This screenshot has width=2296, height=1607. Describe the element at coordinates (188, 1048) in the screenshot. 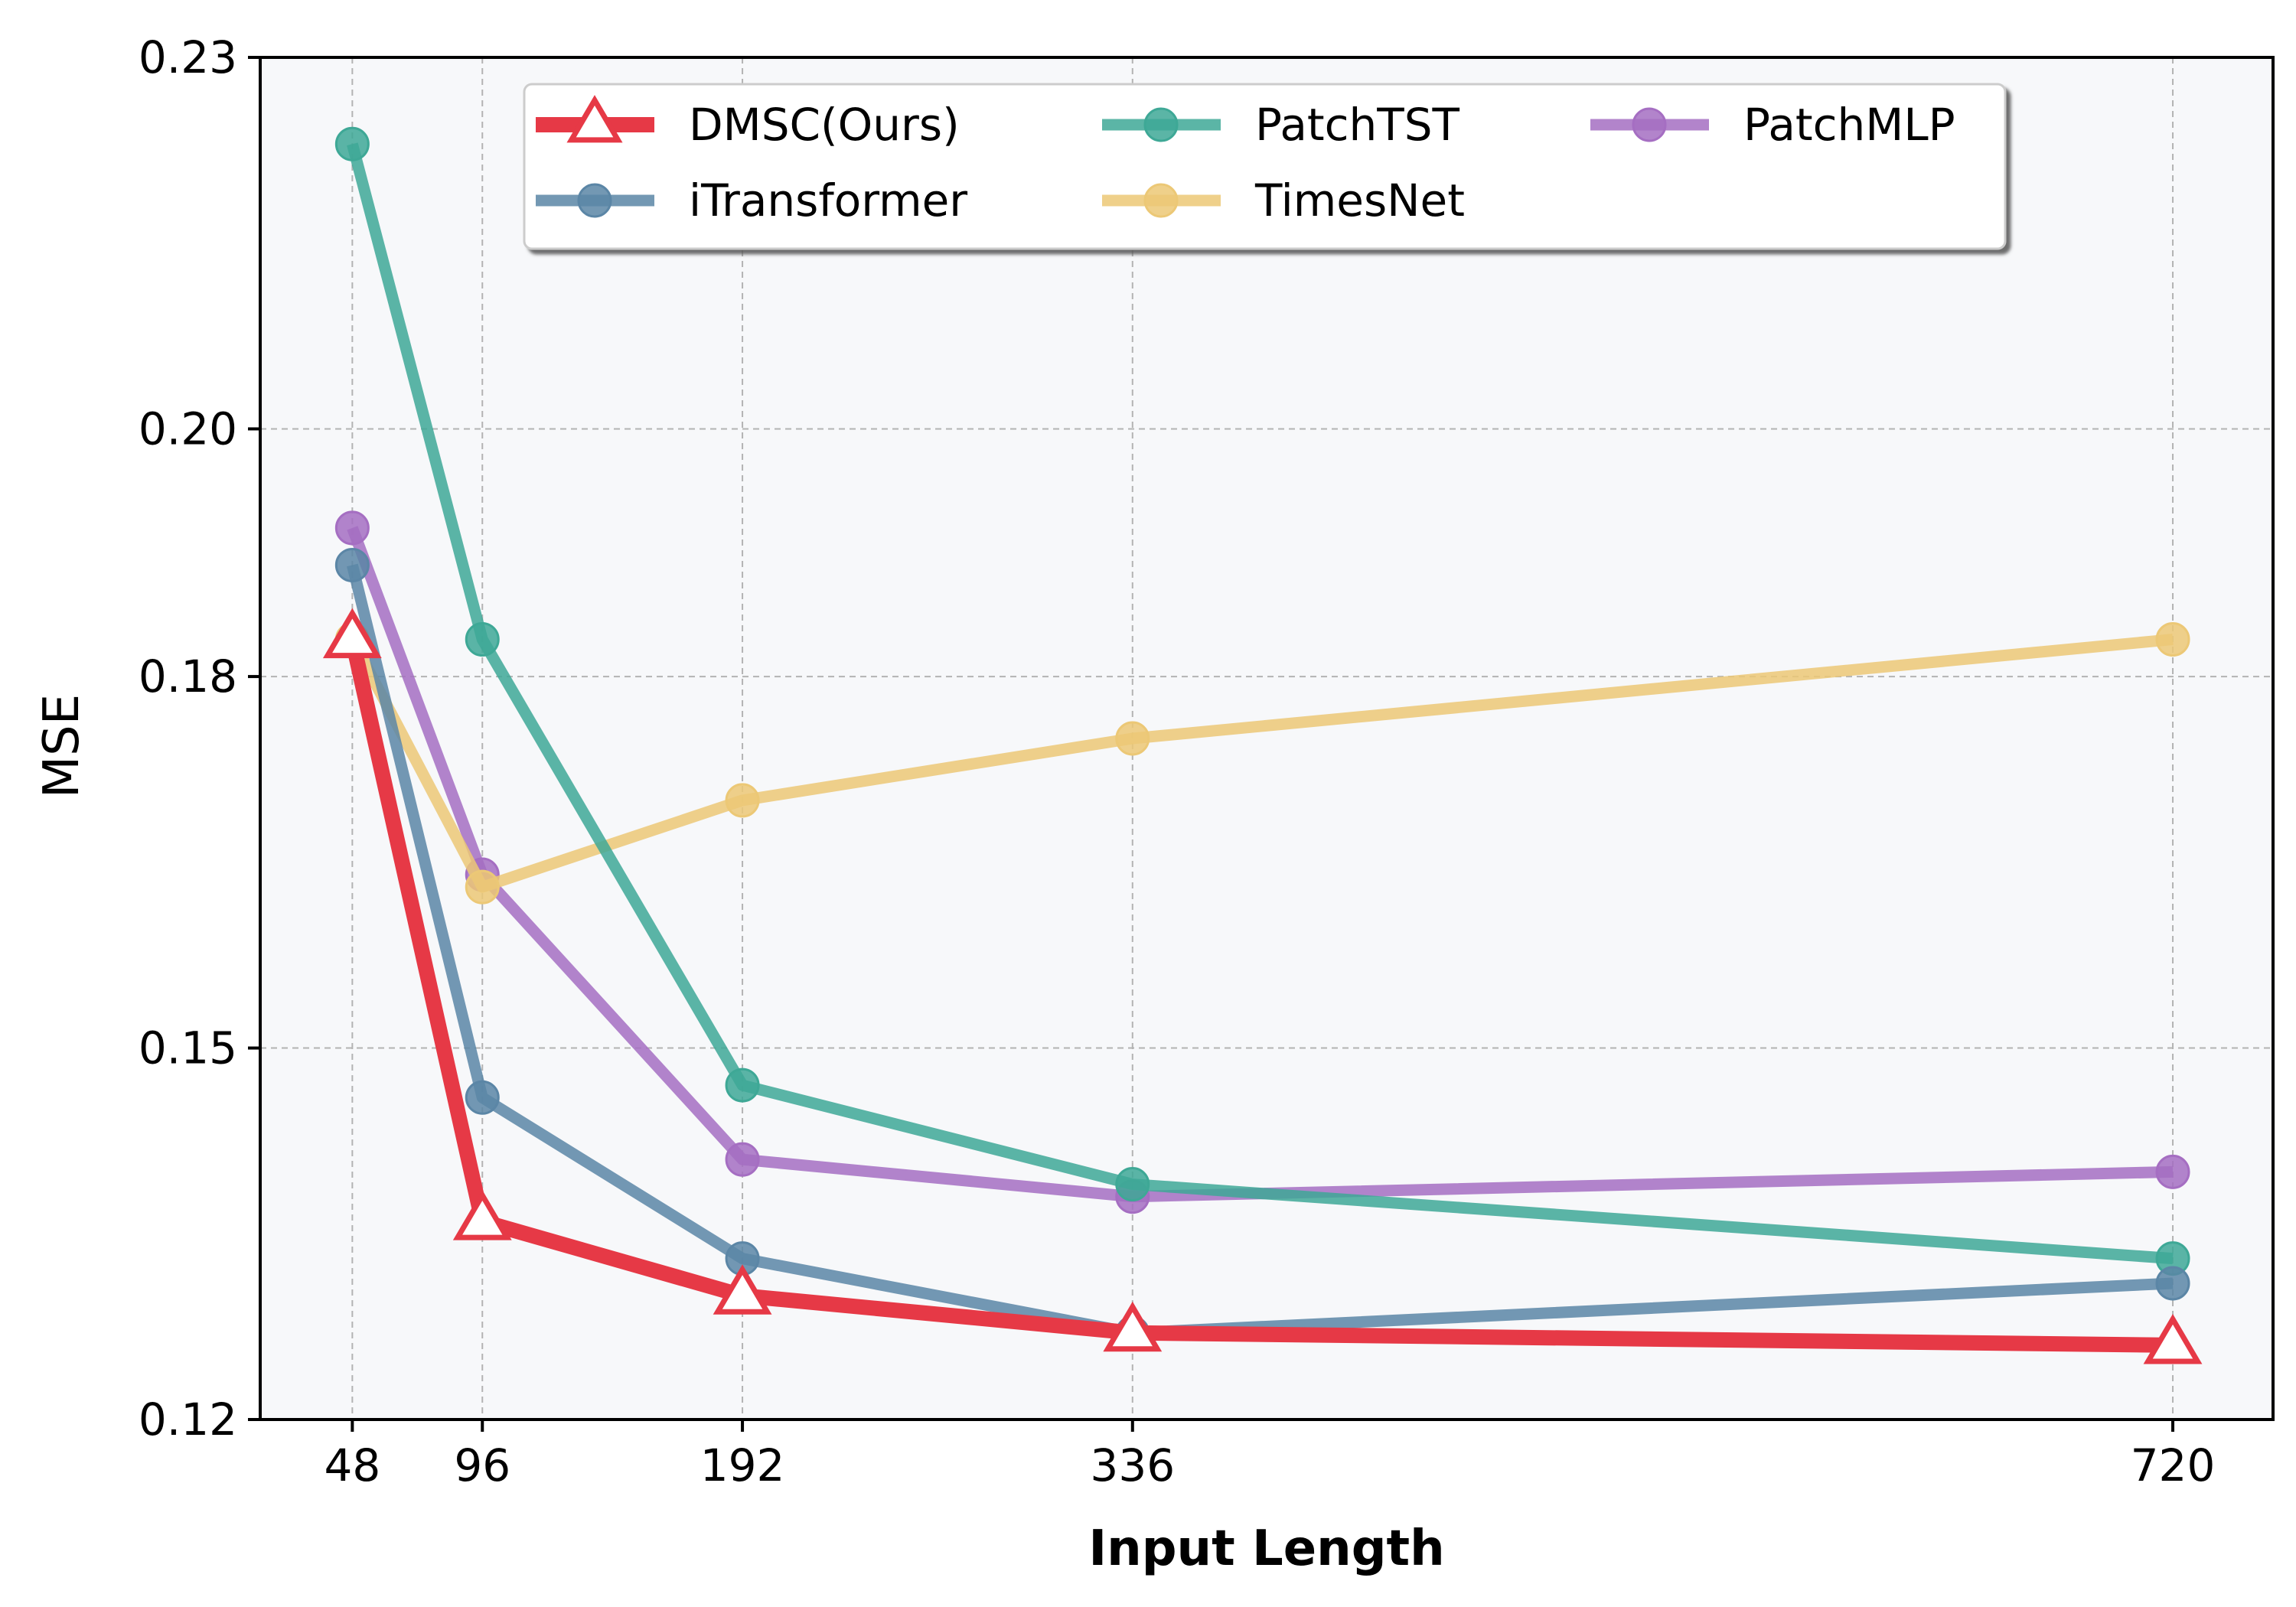

I see `y-tick-label: 0.15` at that location.